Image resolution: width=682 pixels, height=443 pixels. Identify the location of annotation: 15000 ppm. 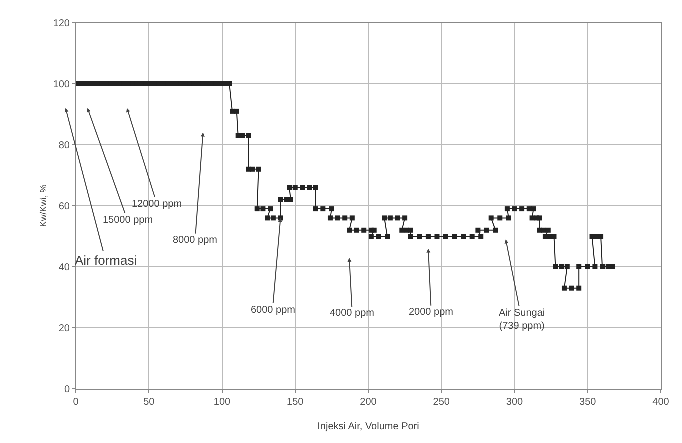
(128, 220).